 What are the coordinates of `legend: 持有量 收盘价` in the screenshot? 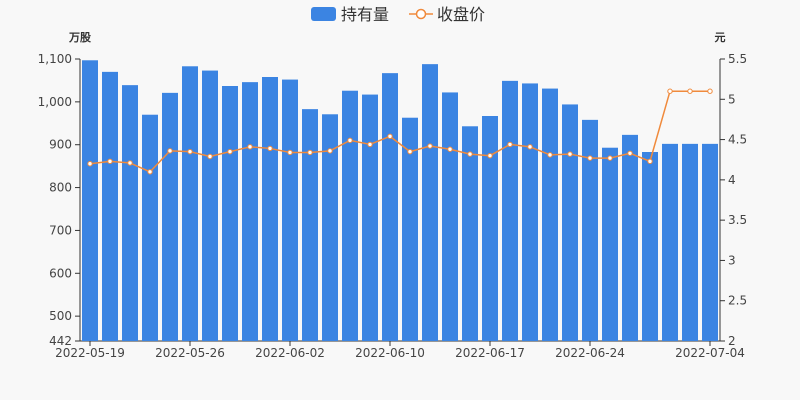 It's located at (398, 14).